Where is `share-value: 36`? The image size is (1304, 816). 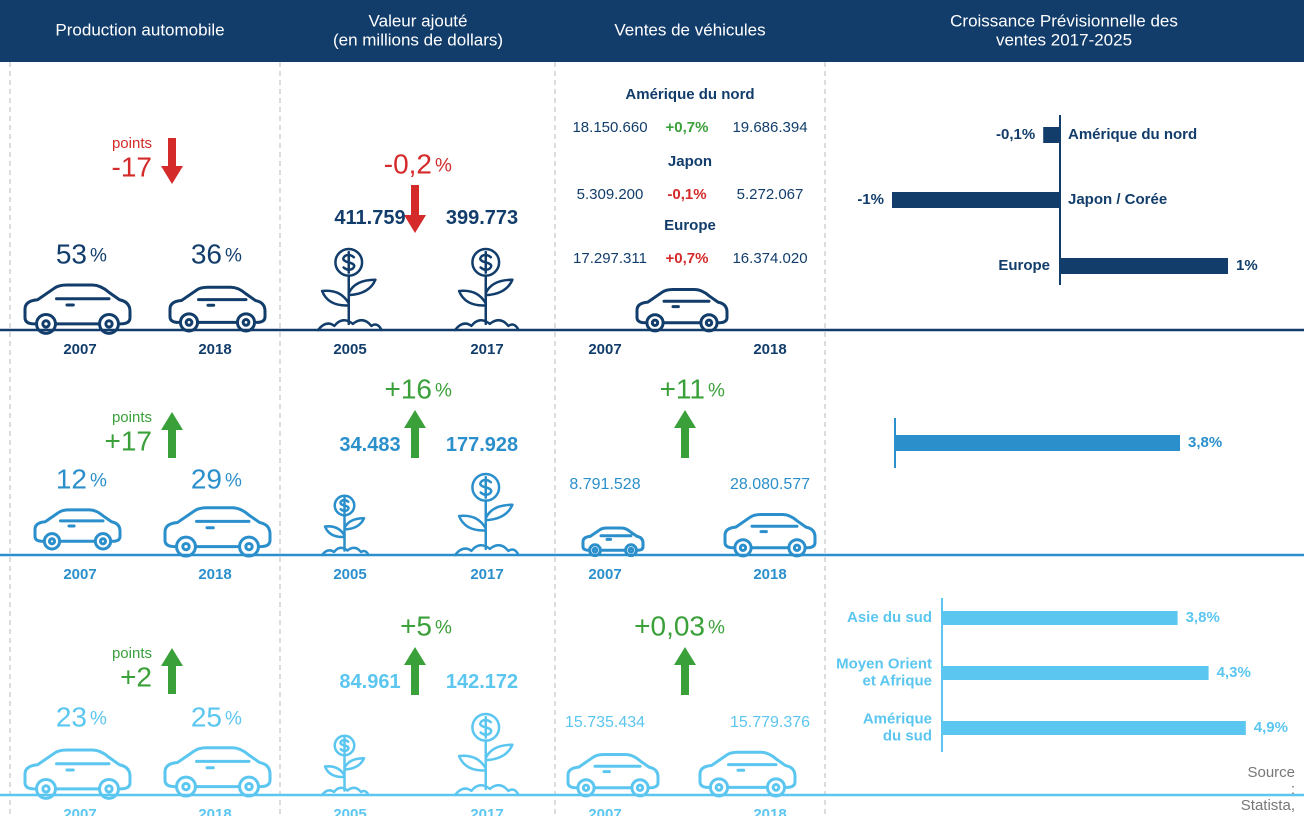 share-value: 36 is located at coordinates (206, 254).